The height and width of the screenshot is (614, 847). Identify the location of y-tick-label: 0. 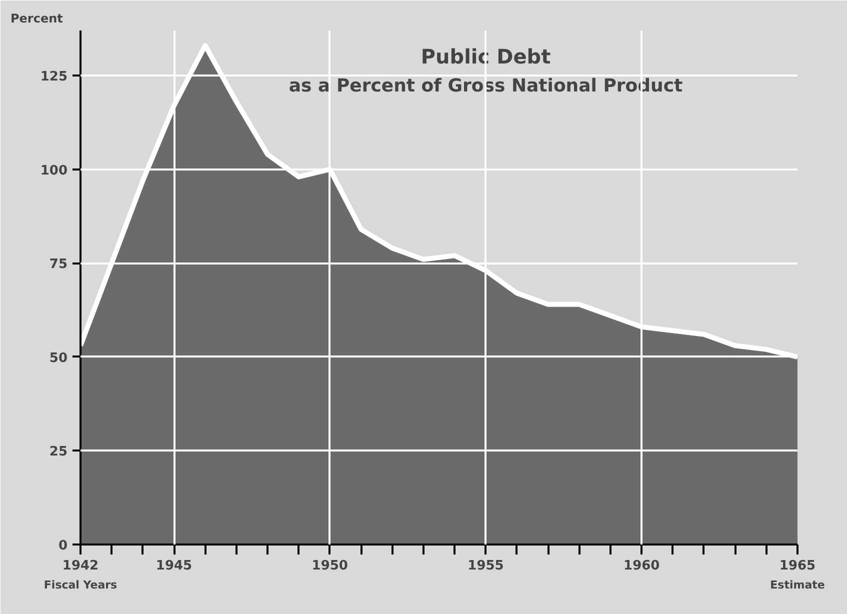
(63, 546).